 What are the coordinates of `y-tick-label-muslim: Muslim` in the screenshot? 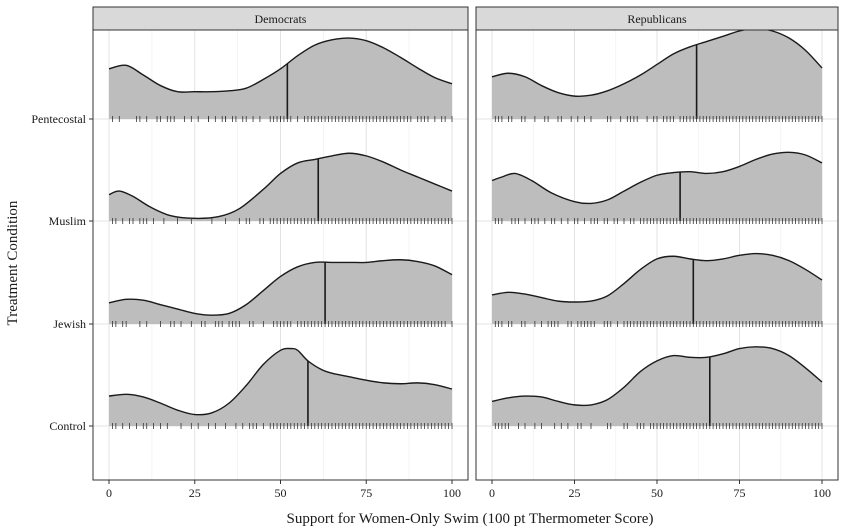 It's located at (68, 221).